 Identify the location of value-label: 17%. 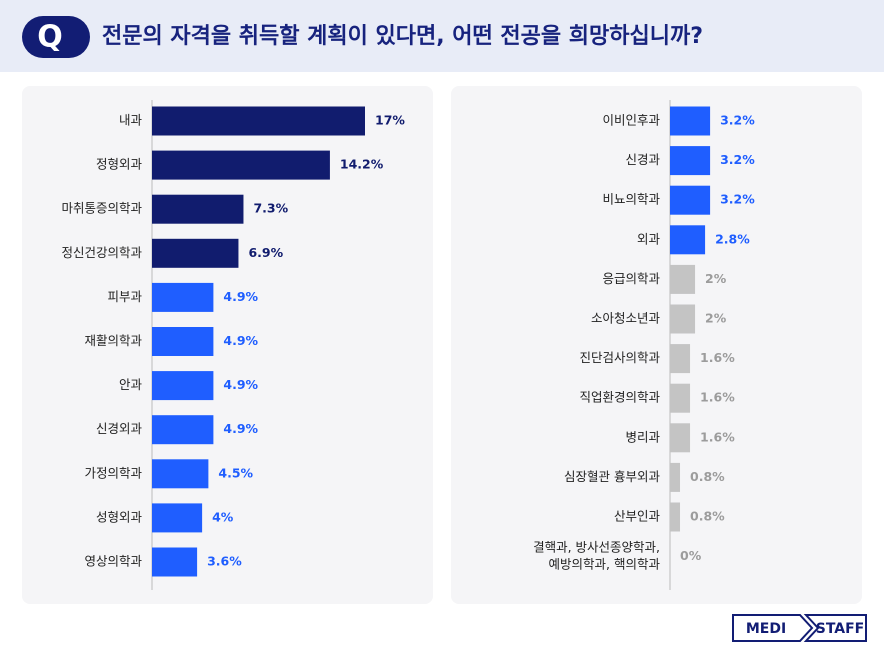
(390, 120).